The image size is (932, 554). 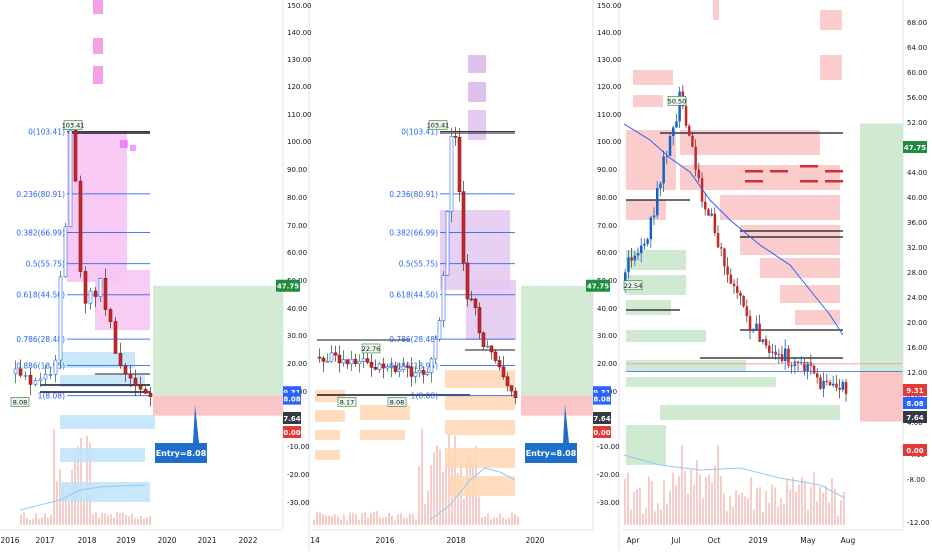 What do you see at coordinates (438, 126) in the screenshot?
I see `annotation-label: 103.41` at bounding box center [438, 126].